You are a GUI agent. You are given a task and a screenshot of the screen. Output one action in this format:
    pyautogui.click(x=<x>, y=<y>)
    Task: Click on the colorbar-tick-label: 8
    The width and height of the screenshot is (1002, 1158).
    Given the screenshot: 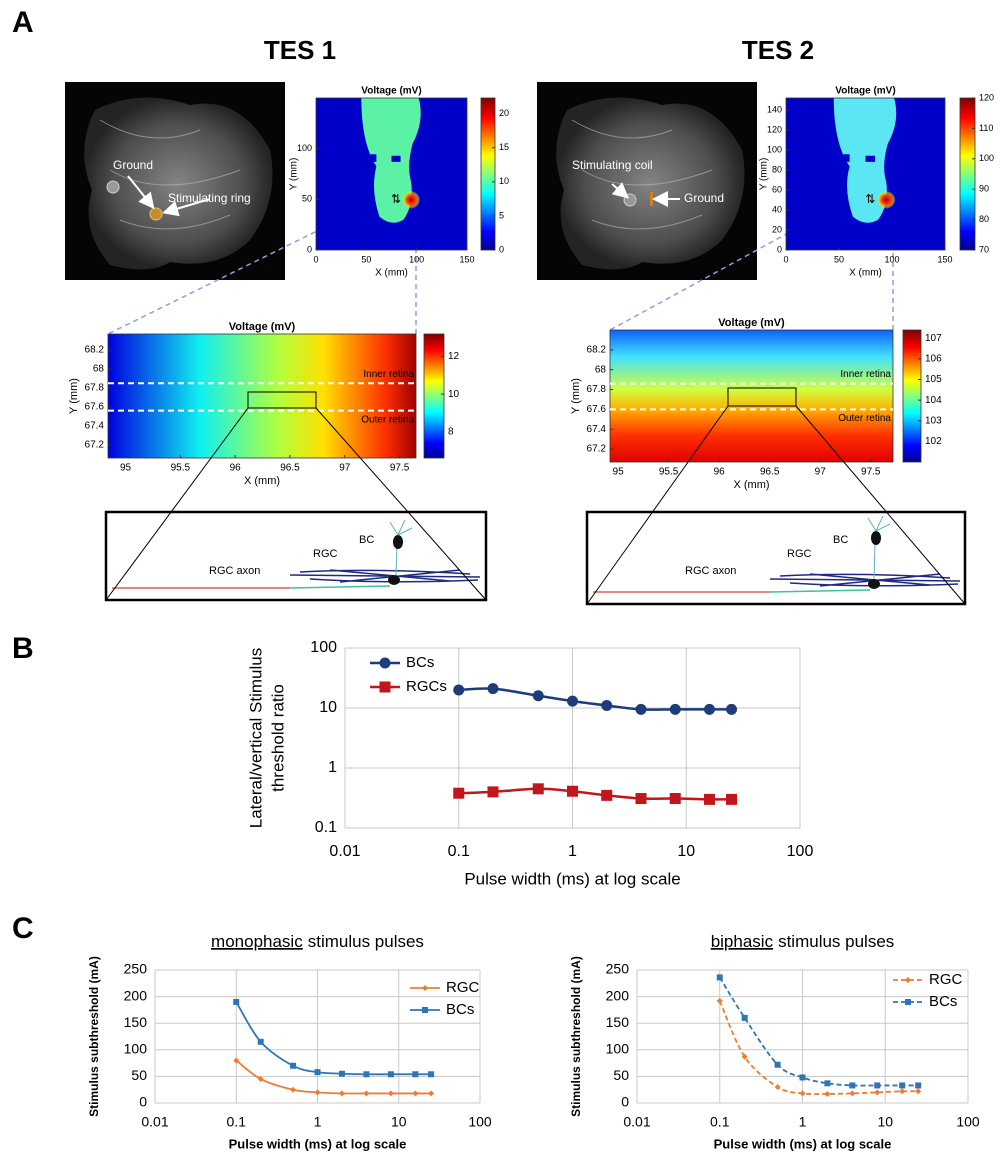 What is the action you would take?
    pyautogui.click(x=451, y=431)
    